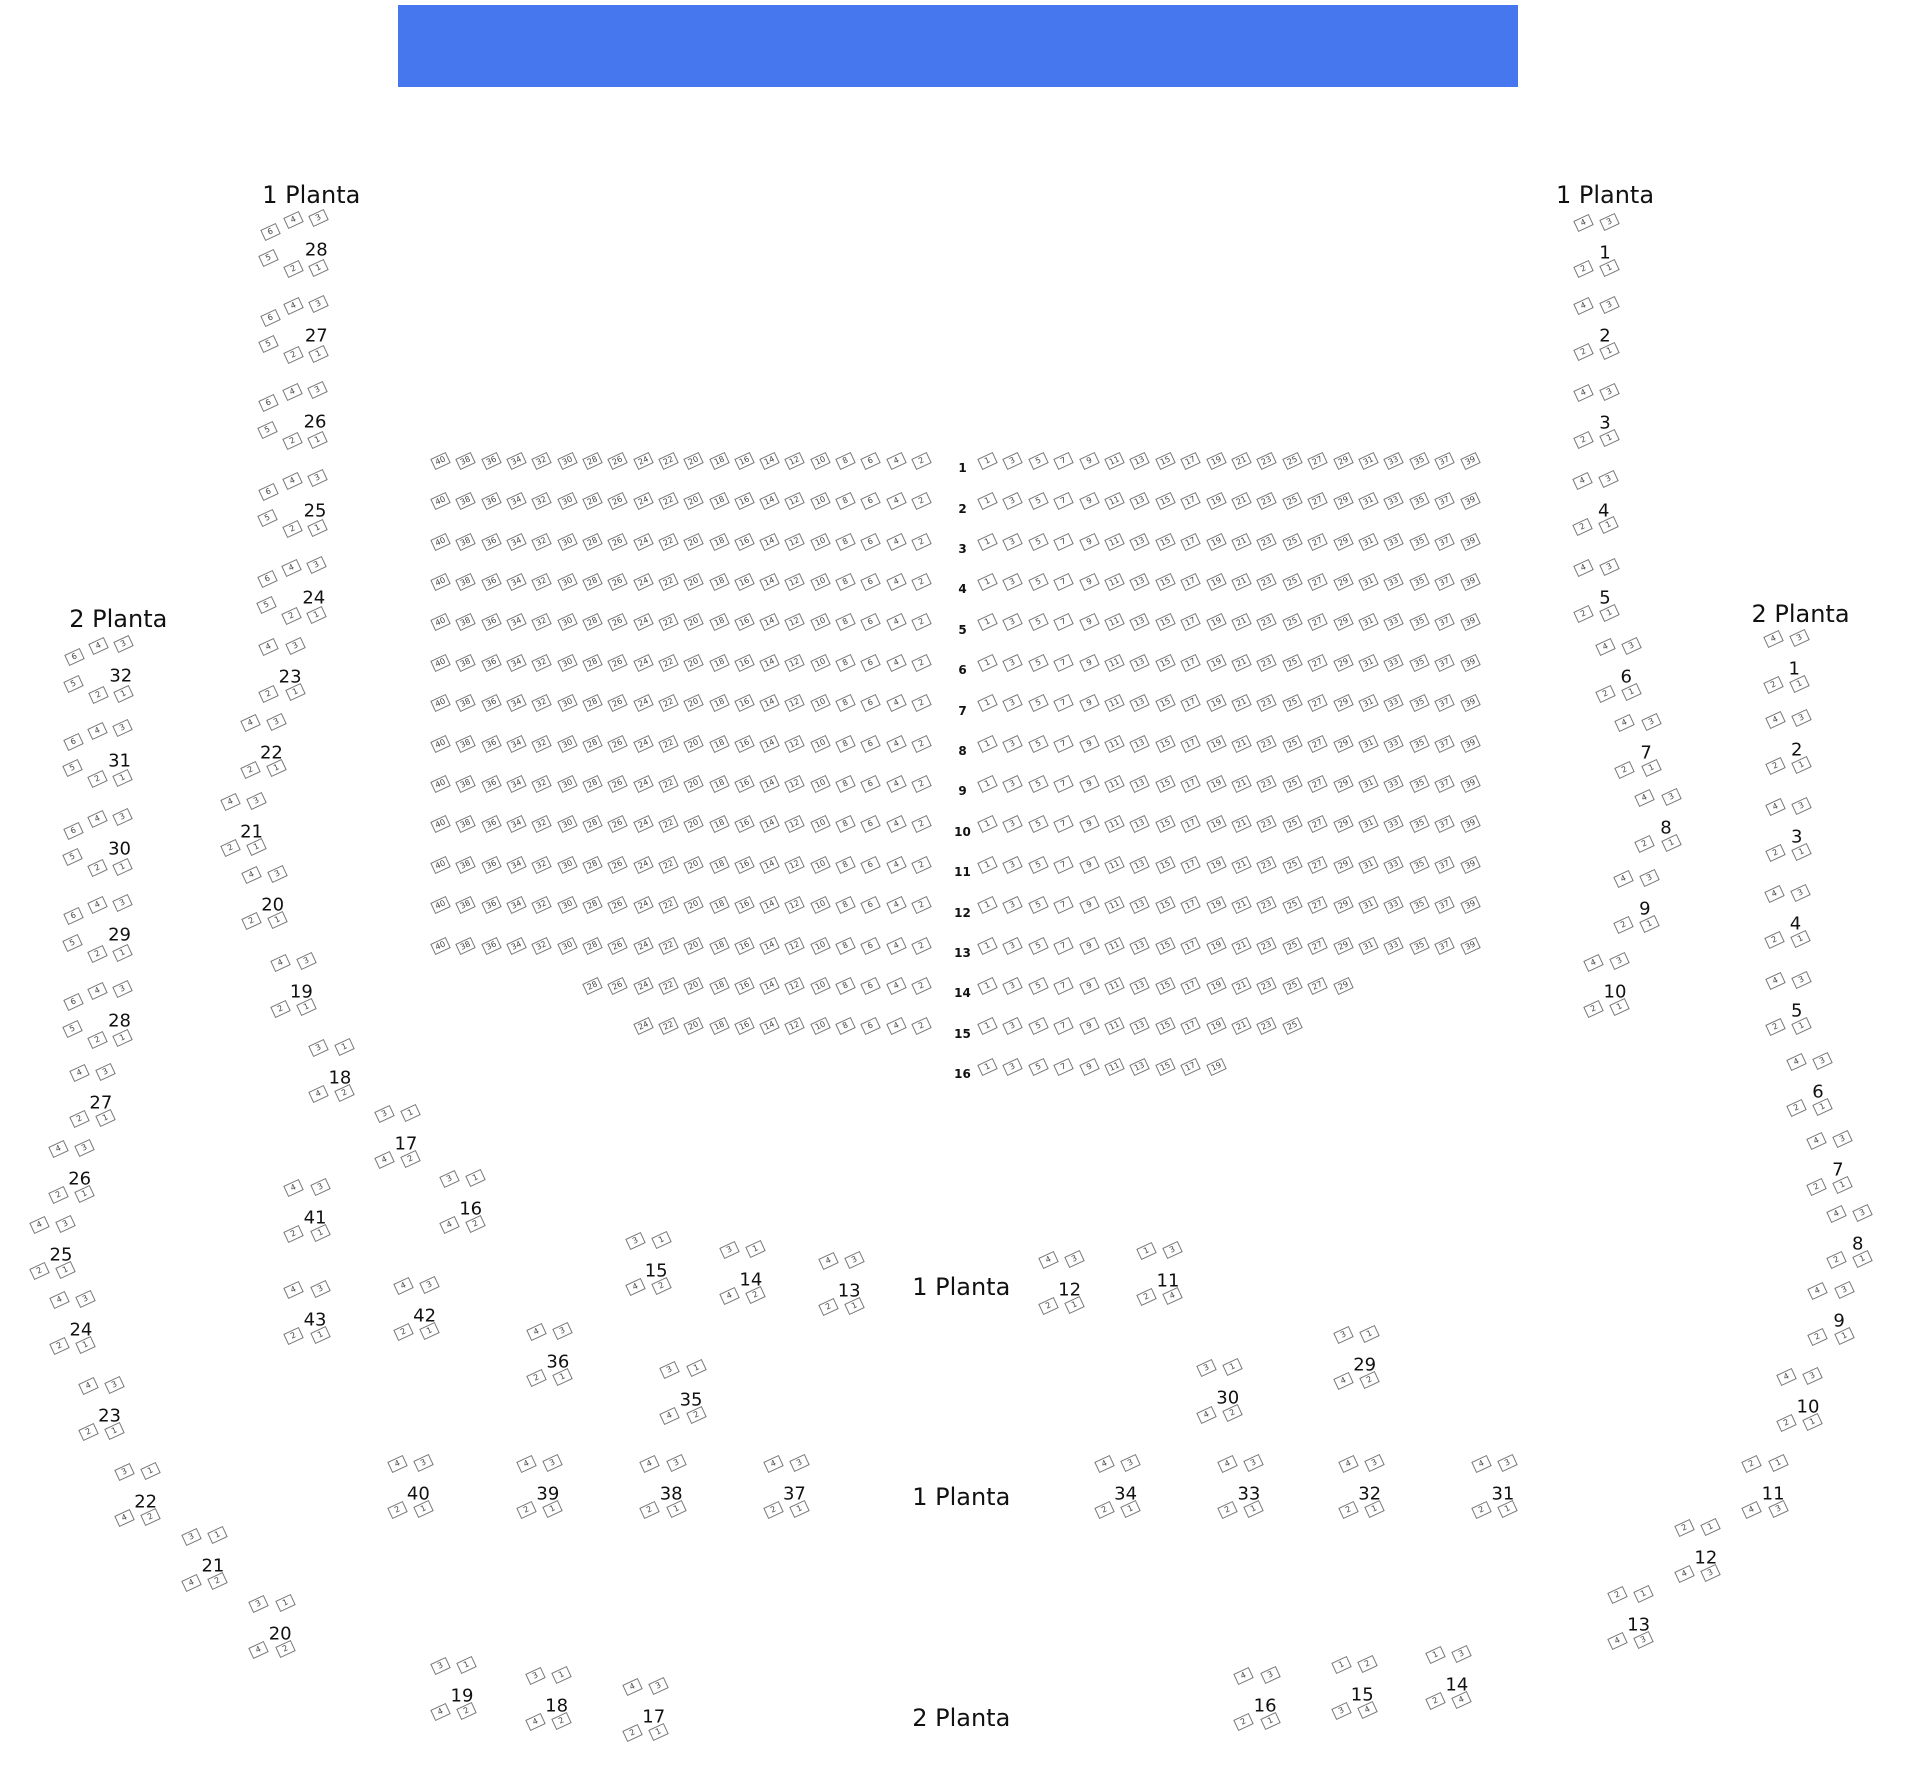 This screenshot has height=1770, width=1930. I want to click on seat: 19, so click(1216, 783).